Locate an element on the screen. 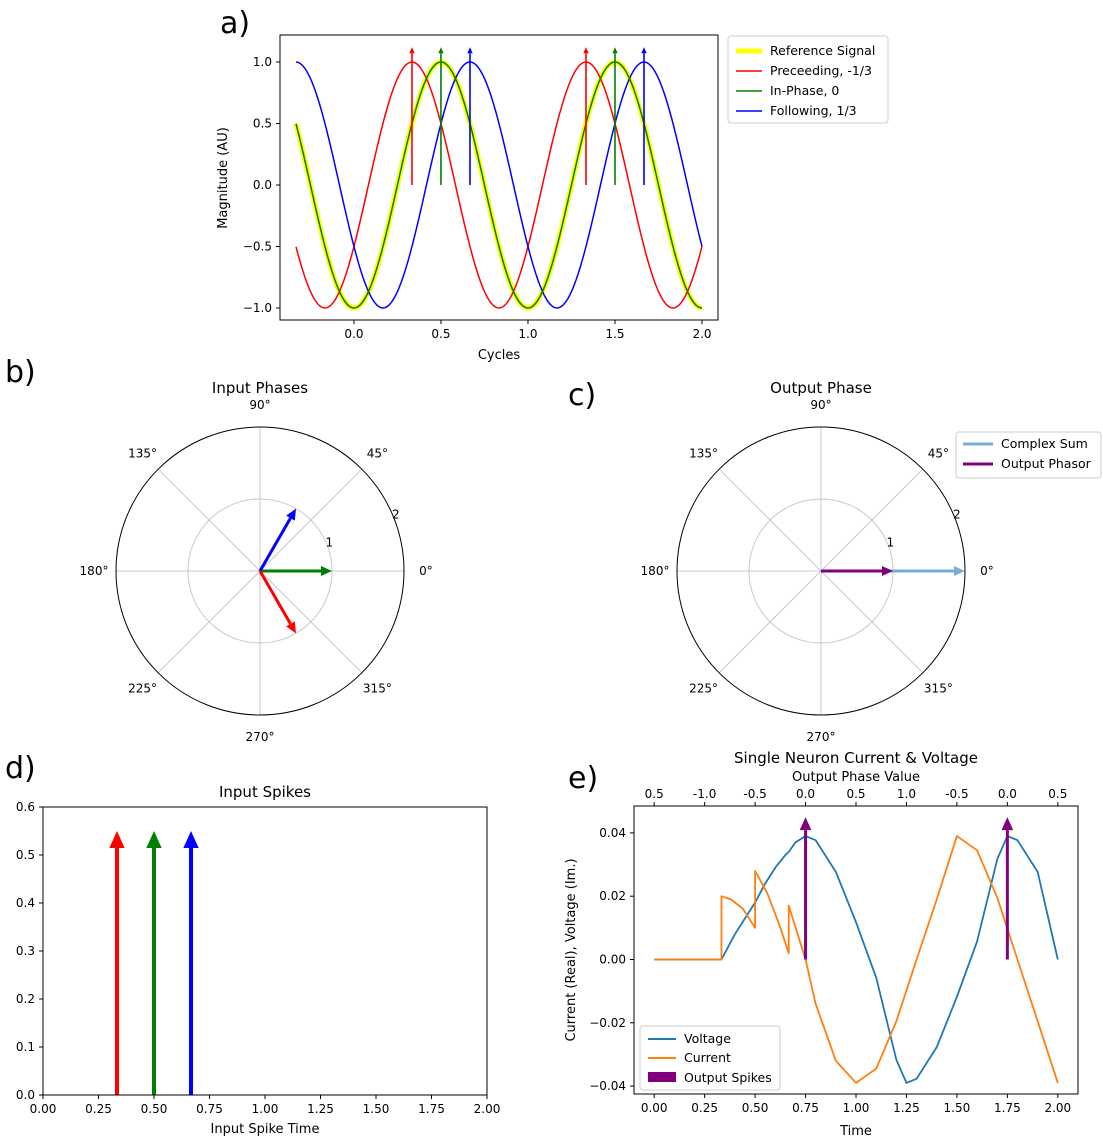 This screenshot has height=1140, width=1103. panel-letter-a: a) is located at coordinates (235, 23).